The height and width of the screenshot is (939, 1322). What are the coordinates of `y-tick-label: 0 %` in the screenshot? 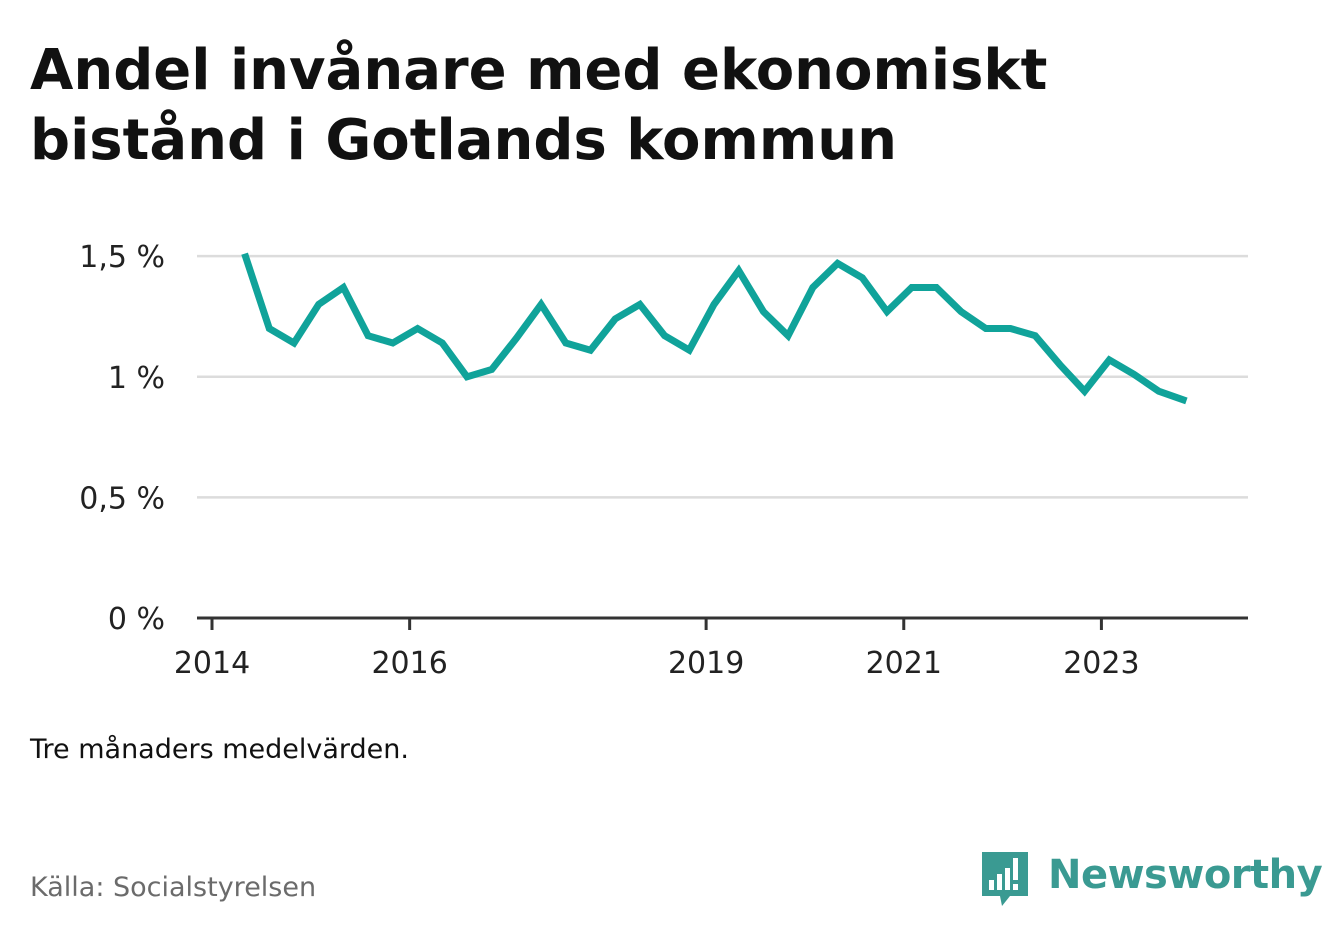 It's located at (136, 619).